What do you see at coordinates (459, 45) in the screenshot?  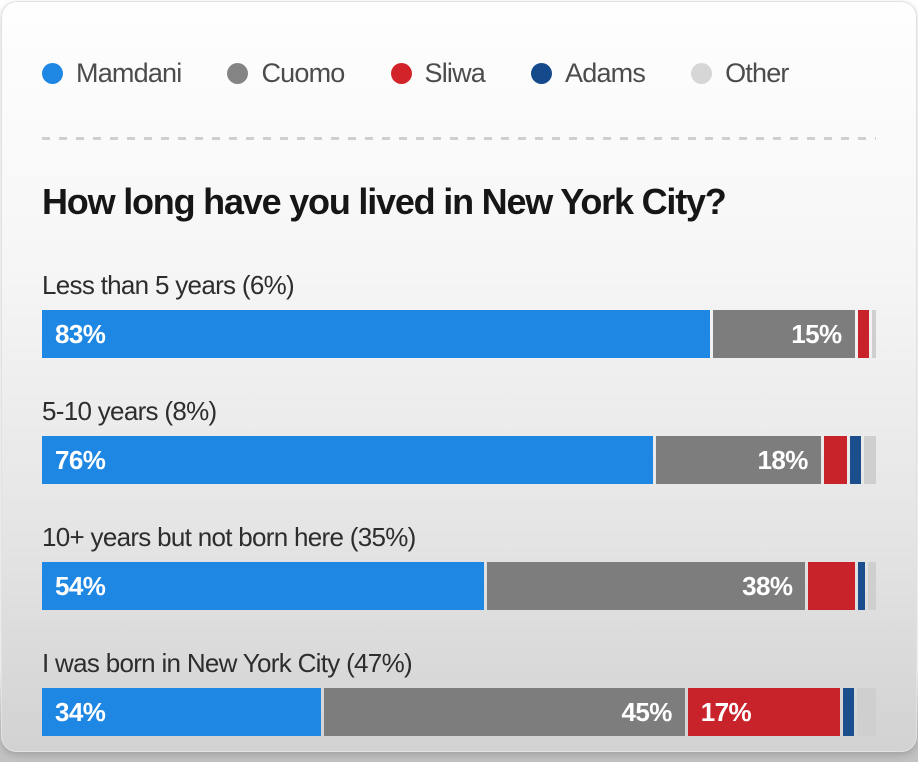 I see `legend: Mamdani Cuomo Sliwa Adams Other` at bounding box center [459, 45].